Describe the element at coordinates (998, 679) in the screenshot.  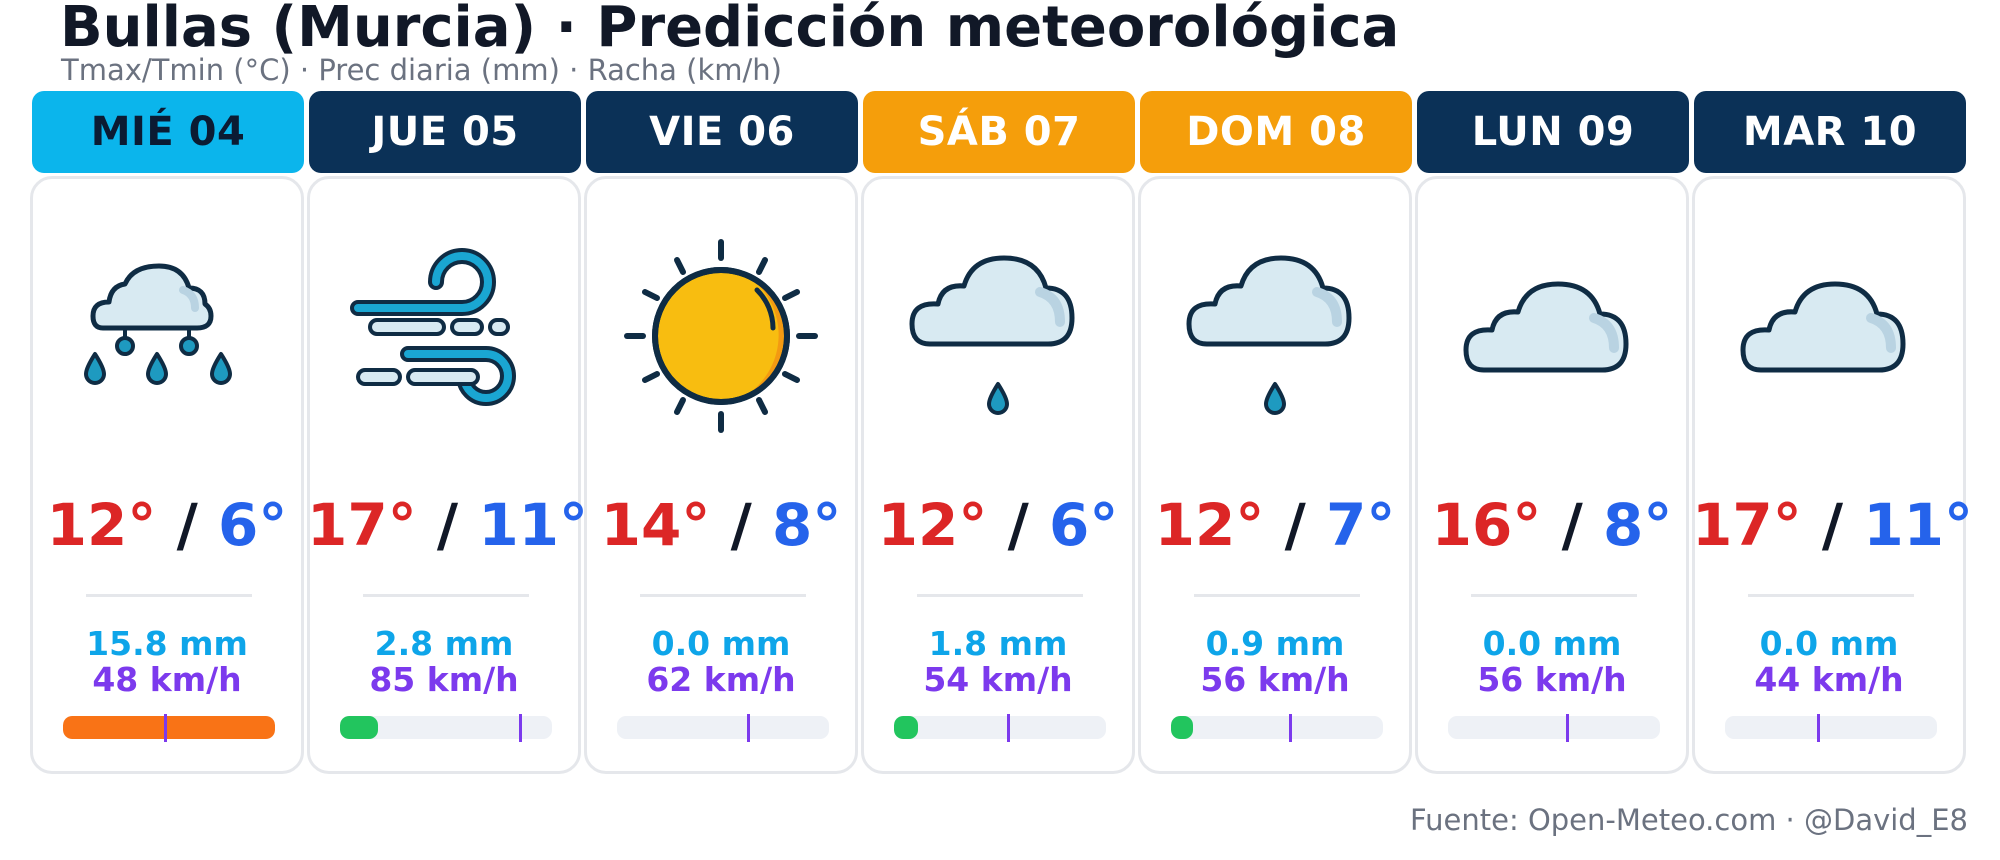
I see `wind-gust-value: 54 km/h` at that location.